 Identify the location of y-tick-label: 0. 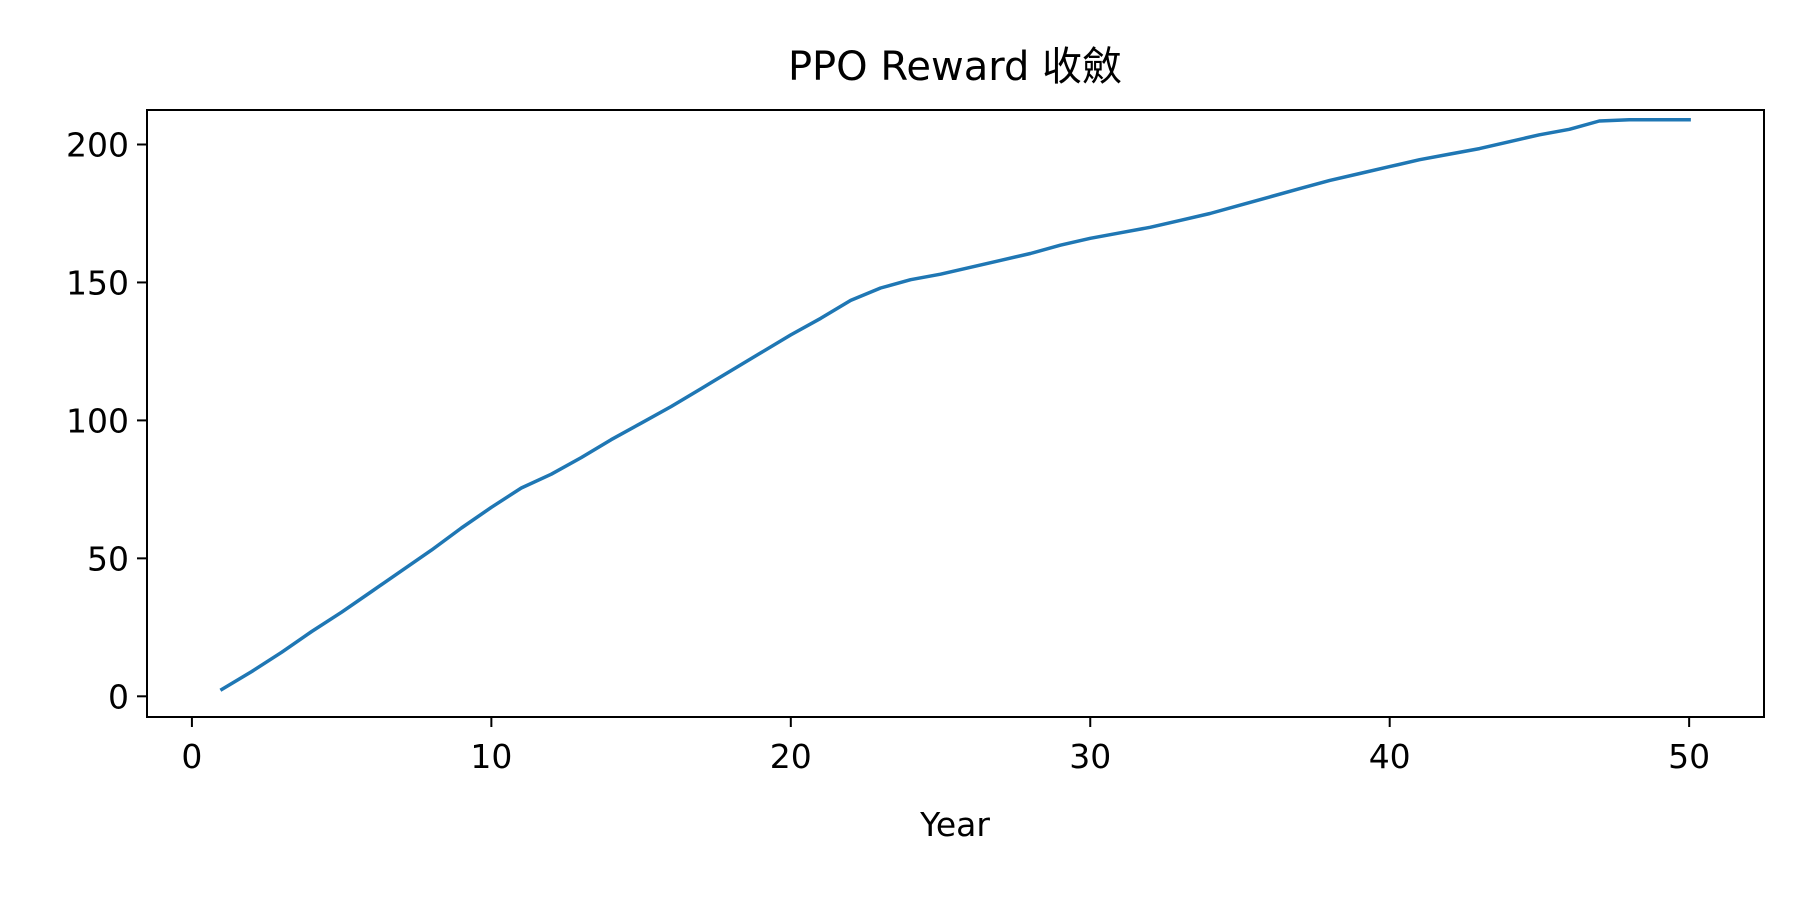
(118, 696).